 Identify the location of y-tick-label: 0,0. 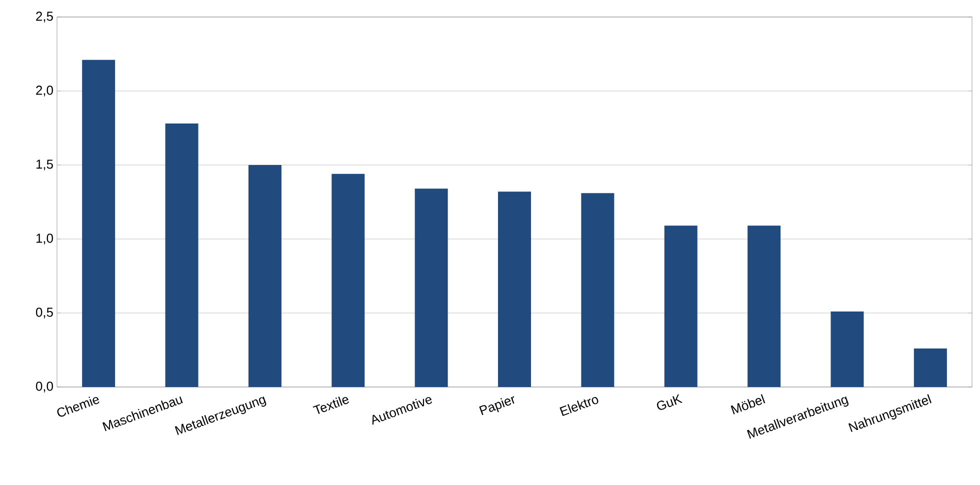
(44, 387).